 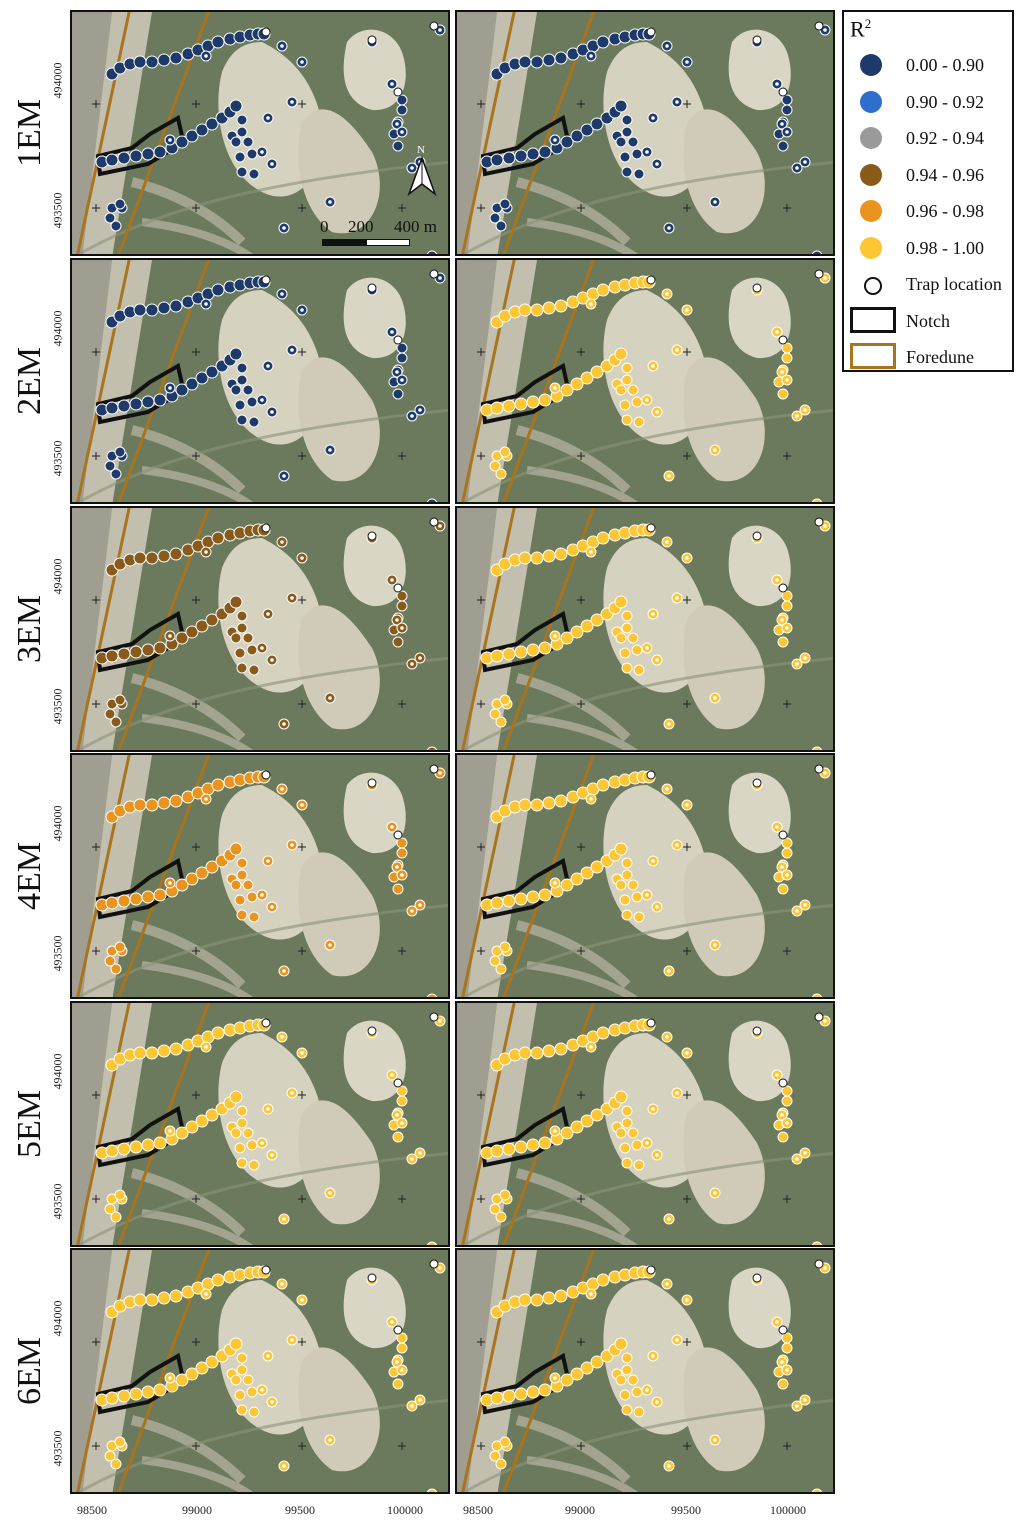 I want to click on map-panel, so click(x=645, y=629).